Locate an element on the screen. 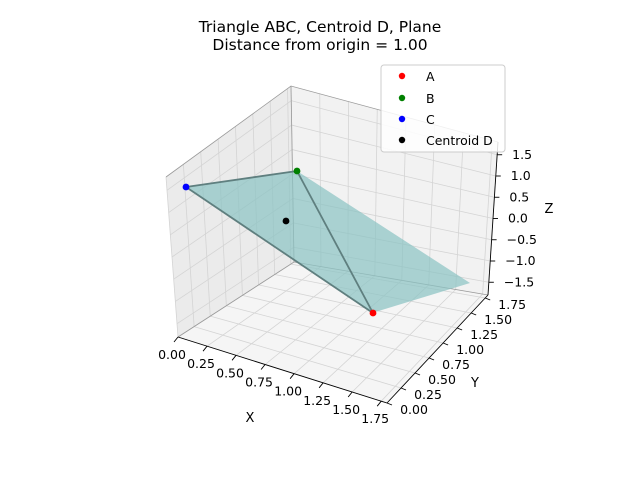 This screenshot has height=480, width=640. z-tick-label: −1.0 is located at coordinates (520, 260).